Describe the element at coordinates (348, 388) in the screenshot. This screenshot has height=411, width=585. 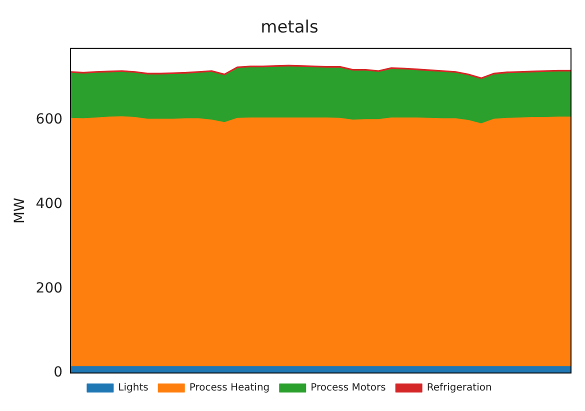
I see `legend-label: Process Motors` at that location.